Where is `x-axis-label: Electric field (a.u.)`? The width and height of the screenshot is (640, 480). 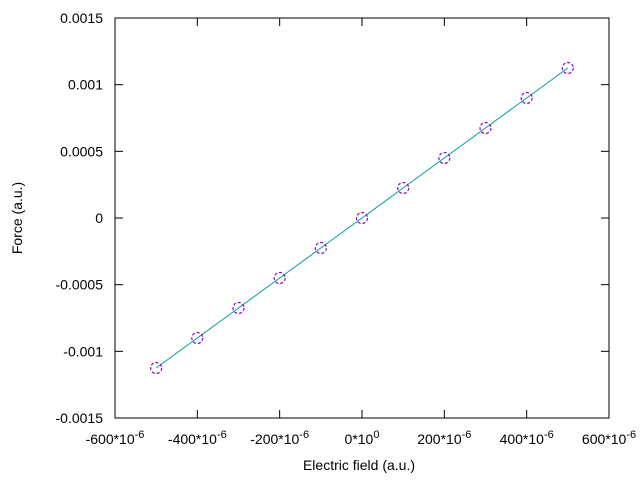 x-axis-label: Electric field (a.u.) is located at coordinates (359, 465).